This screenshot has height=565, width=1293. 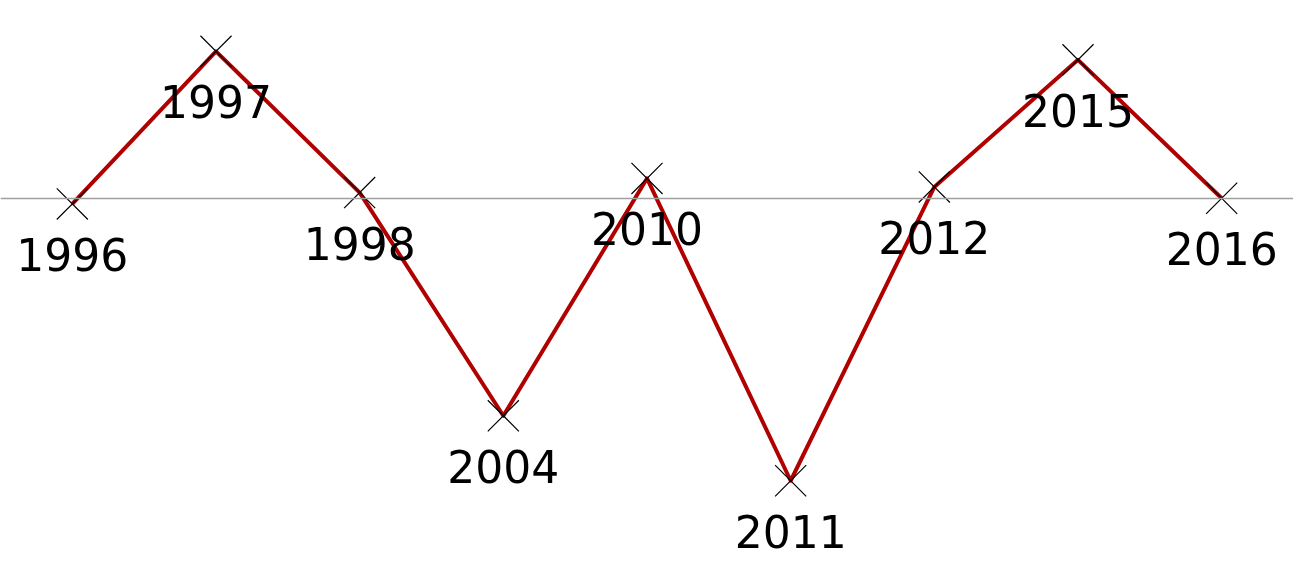 What do you see at coordinates (216, 103) in the screenshot?
I see `x-tick-label: 1997` at bounding box center [216, 103].